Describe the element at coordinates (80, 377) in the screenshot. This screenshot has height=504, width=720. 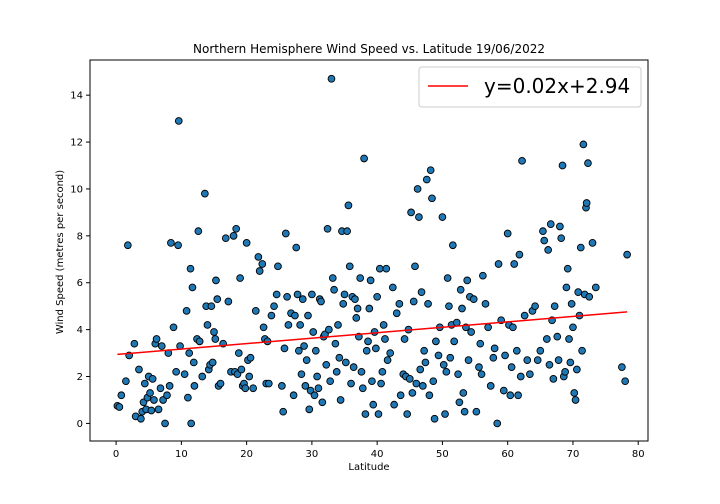
I see `y-tick-label: 2` at that location.